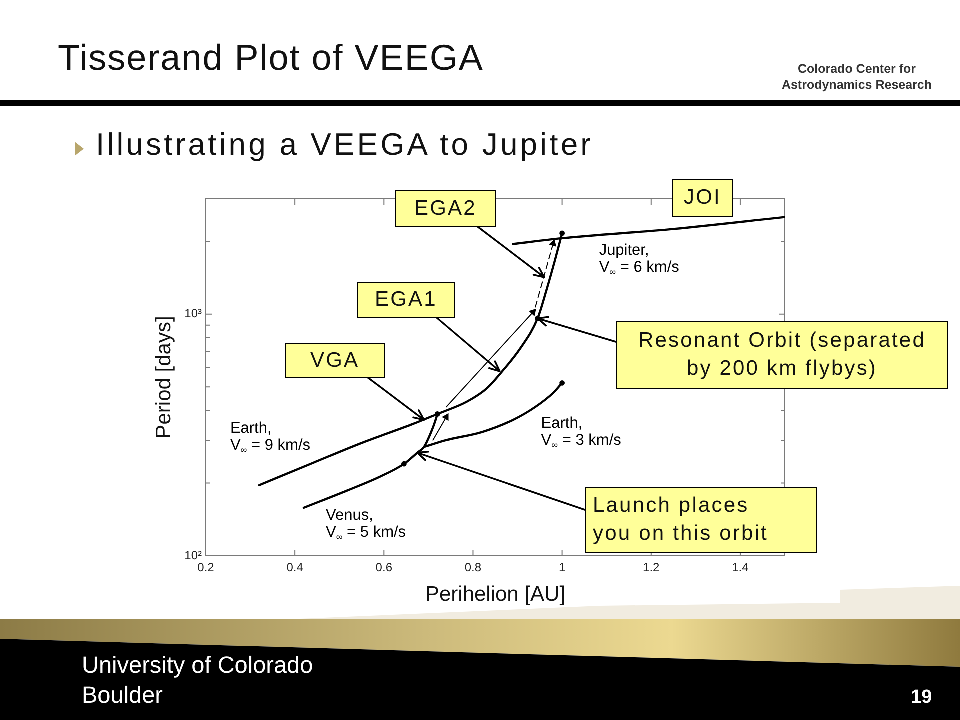 Image resolution: width=960 pixels, height=720 pixels. I want to click on x-axis-title: Perihelion [AU], so click(495, 594).